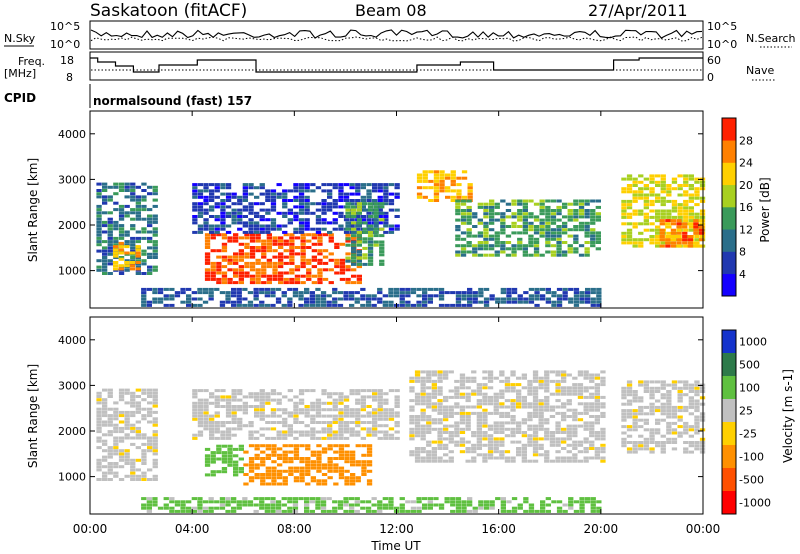 The image size is (800, 554). Describe the element at coordinates (729, 240) in the screenshot. I see `colorbar-swatch` at that location.